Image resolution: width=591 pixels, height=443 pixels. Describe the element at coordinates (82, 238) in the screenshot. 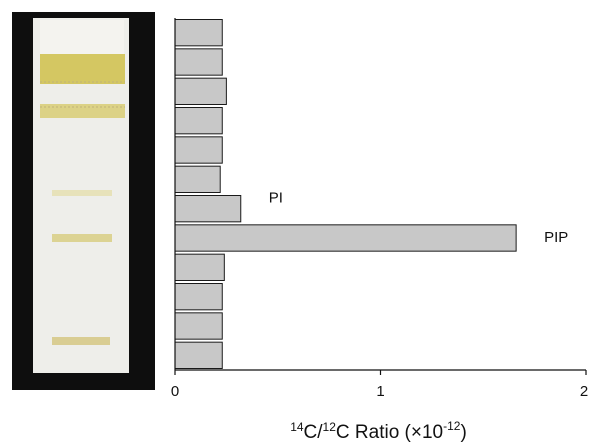

I see `plate-band-pip` at that location.